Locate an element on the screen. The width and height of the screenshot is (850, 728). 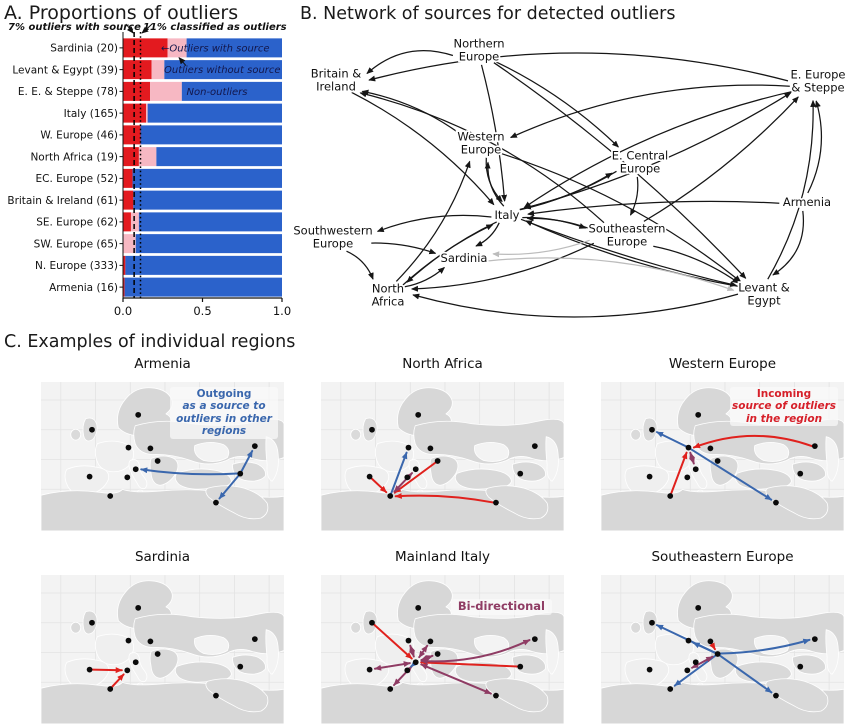
arrow-n_africa-to-w_europe is located at coordinates (679, 473).